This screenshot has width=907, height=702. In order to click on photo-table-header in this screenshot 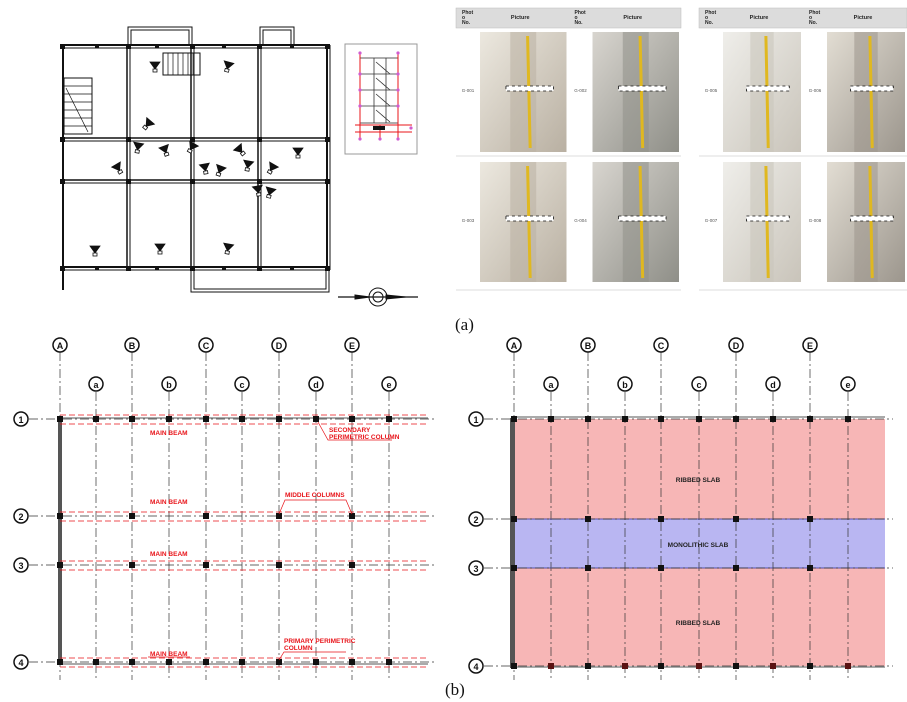, I will do `click(802, 18)`.